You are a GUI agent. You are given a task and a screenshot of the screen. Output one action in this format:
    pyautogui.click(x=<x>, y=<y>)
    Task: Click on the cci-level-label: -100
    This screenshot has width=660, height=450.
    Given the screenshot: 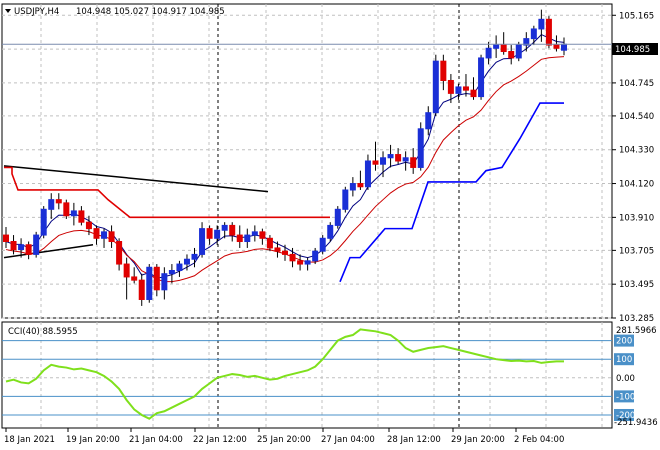 What is the action you would take?
    pyautogui.click(x=625, y=397)
    